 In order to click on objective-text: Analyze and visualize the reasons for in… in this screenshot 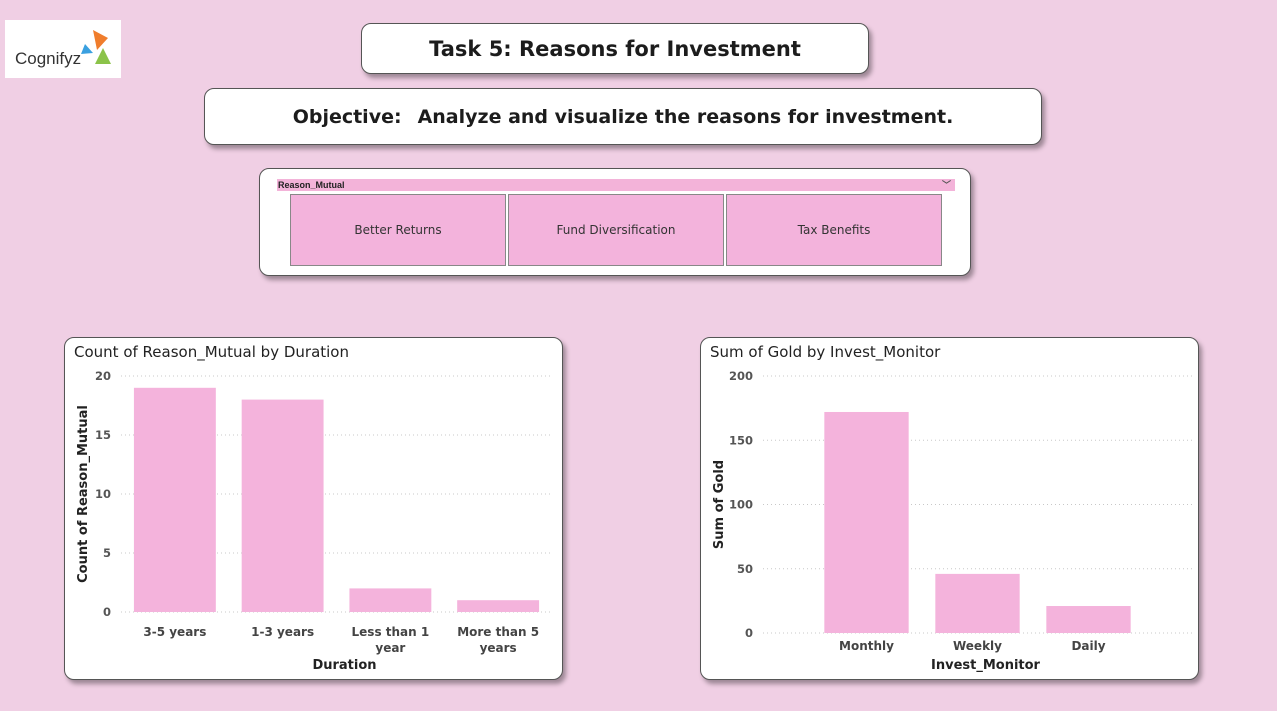, I will do `click(685, 116)`.